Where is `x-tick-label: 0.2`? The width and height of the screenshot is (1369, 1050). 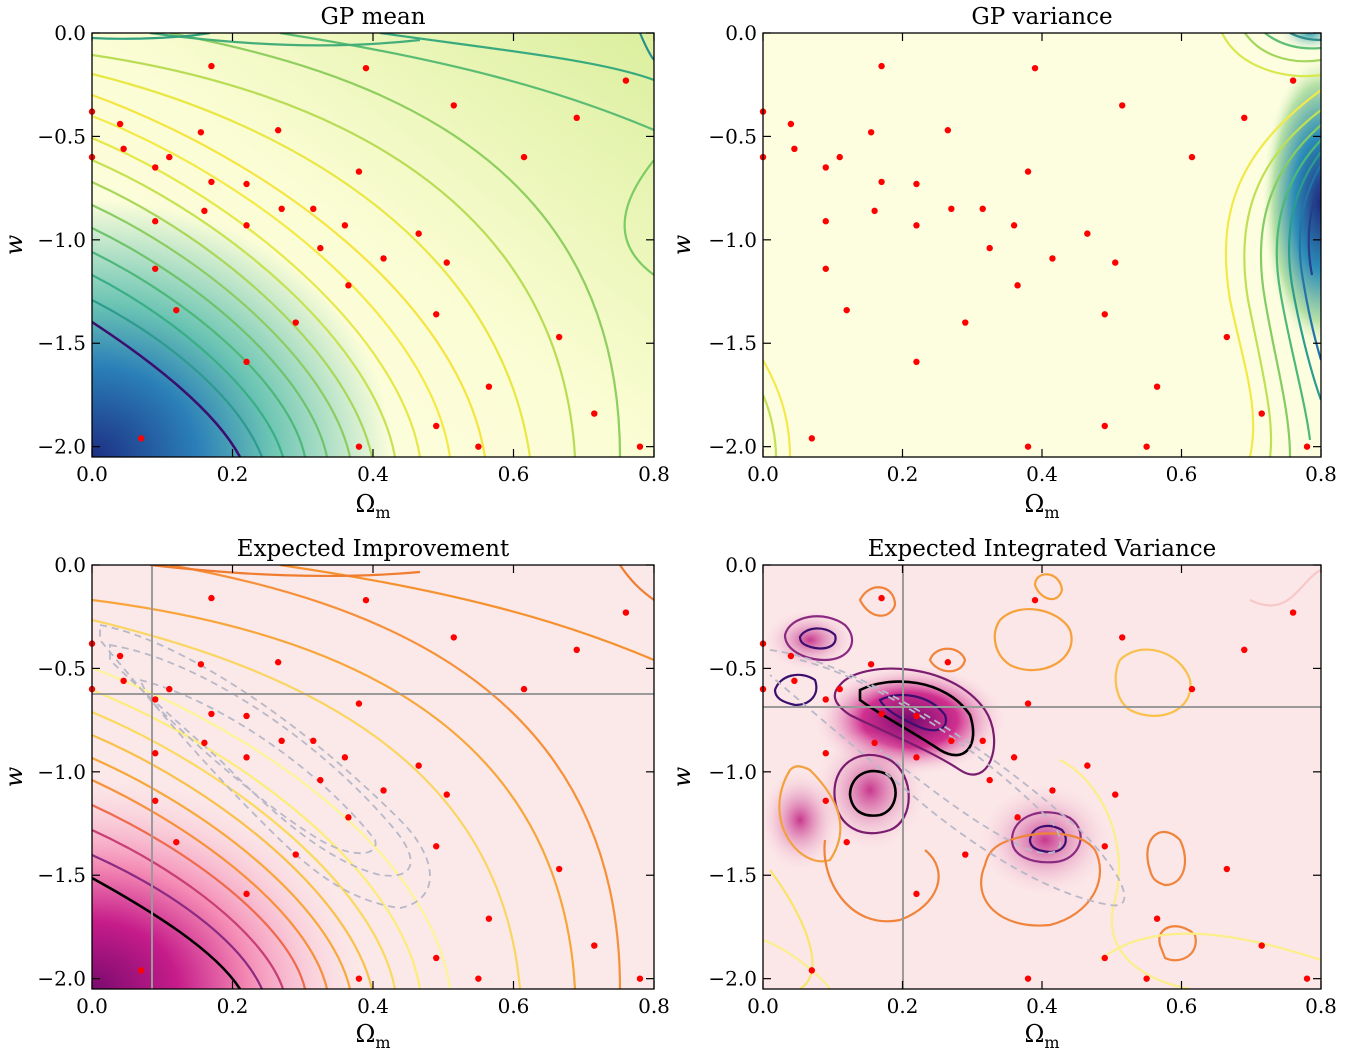
x-tick-label: 0.2 is located at coordinates (903, 474).